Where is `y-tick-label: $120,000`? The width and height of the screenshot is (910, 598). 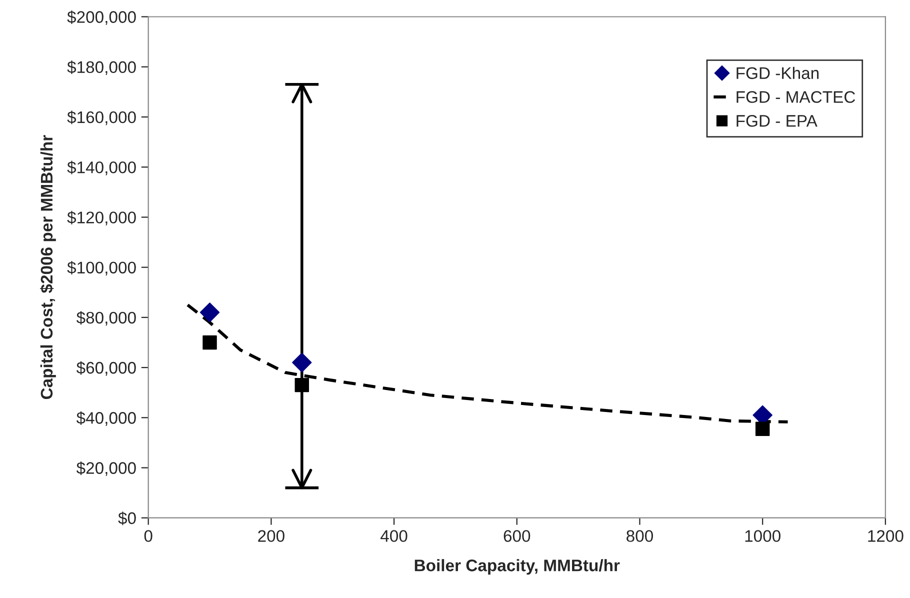 y-tick-label: $120,000 is located at coordinates (101, 218).